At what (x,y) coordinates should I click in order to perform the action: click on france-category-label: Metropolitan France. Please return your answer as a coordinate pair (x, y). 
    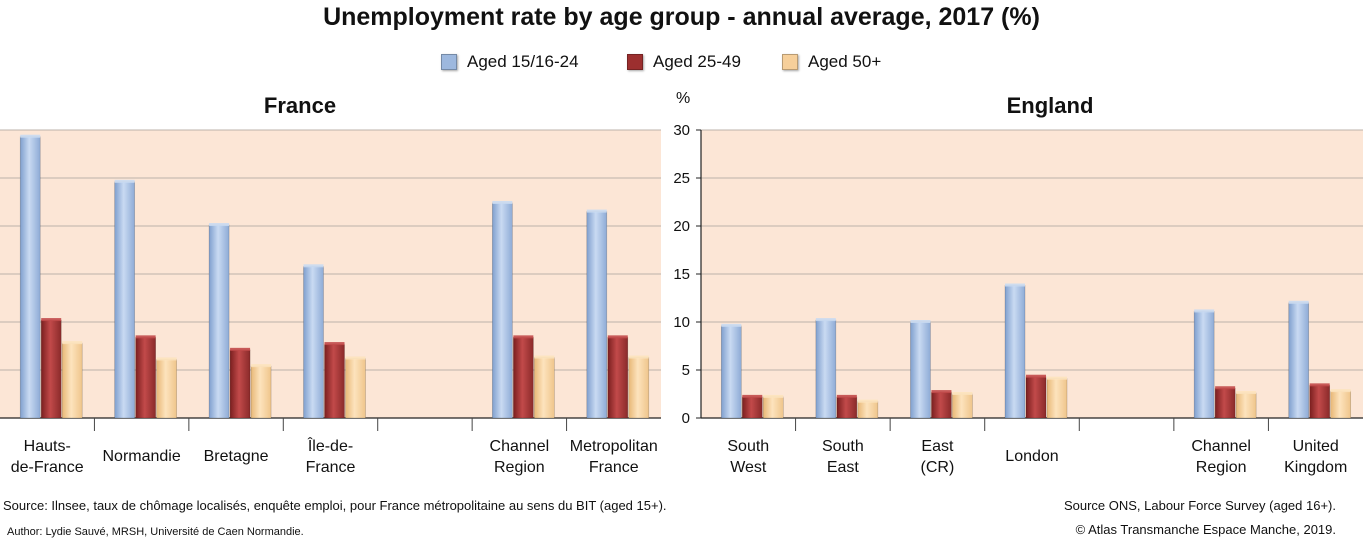
    Looking at the image, I should click on (614, 457).